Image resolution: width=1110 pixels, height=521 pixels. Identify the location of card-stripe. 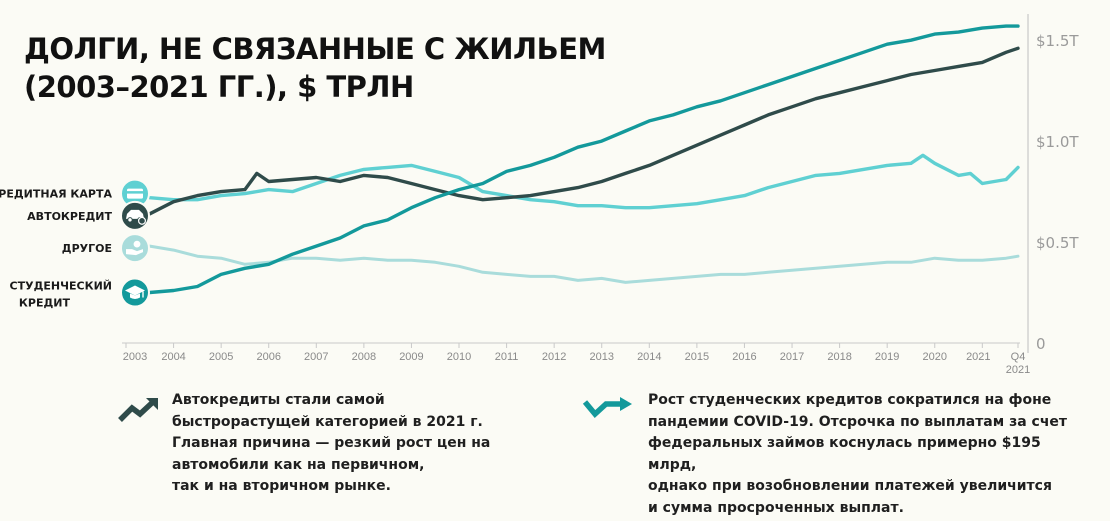
(135, 192).